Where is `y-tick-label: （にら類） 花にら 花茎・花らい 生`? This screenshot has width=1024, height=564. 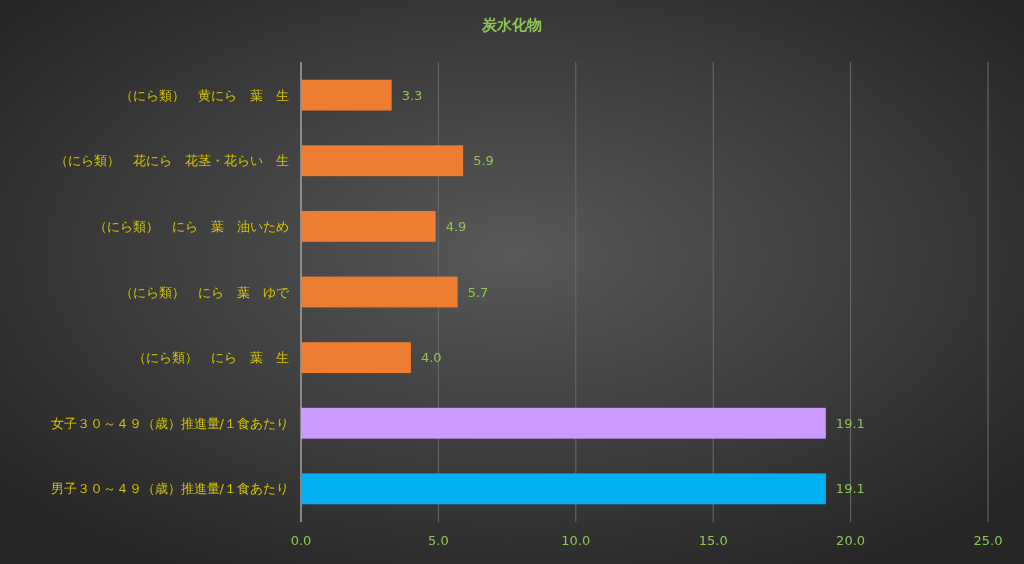 y-tick-label: （にら類） 花にら 花茎・花らい 生 is located at coordinates (172, 161).